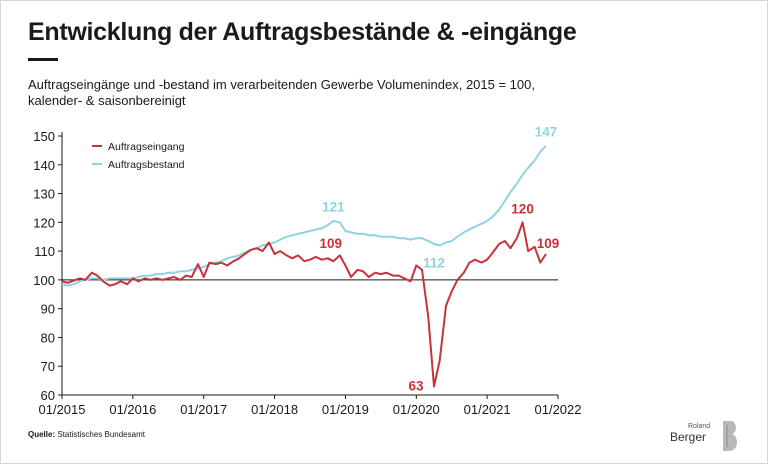 This screenshot has height=464, width=768. I want to click on x-tick-label: 01/2019, so click(345, 409).